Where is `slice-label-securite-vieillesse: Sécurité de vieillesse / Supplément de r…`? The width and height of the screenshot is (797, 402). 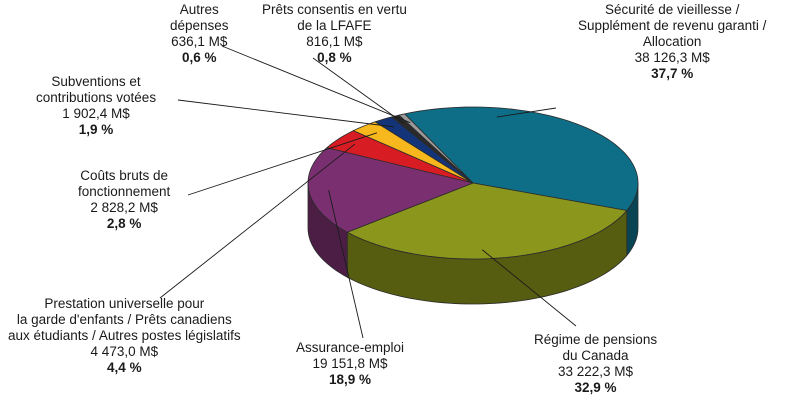 slice-label-securite-vieillesse: Sécurité de vieillesse / Supplément de r… is located at coordinates (672, 41).